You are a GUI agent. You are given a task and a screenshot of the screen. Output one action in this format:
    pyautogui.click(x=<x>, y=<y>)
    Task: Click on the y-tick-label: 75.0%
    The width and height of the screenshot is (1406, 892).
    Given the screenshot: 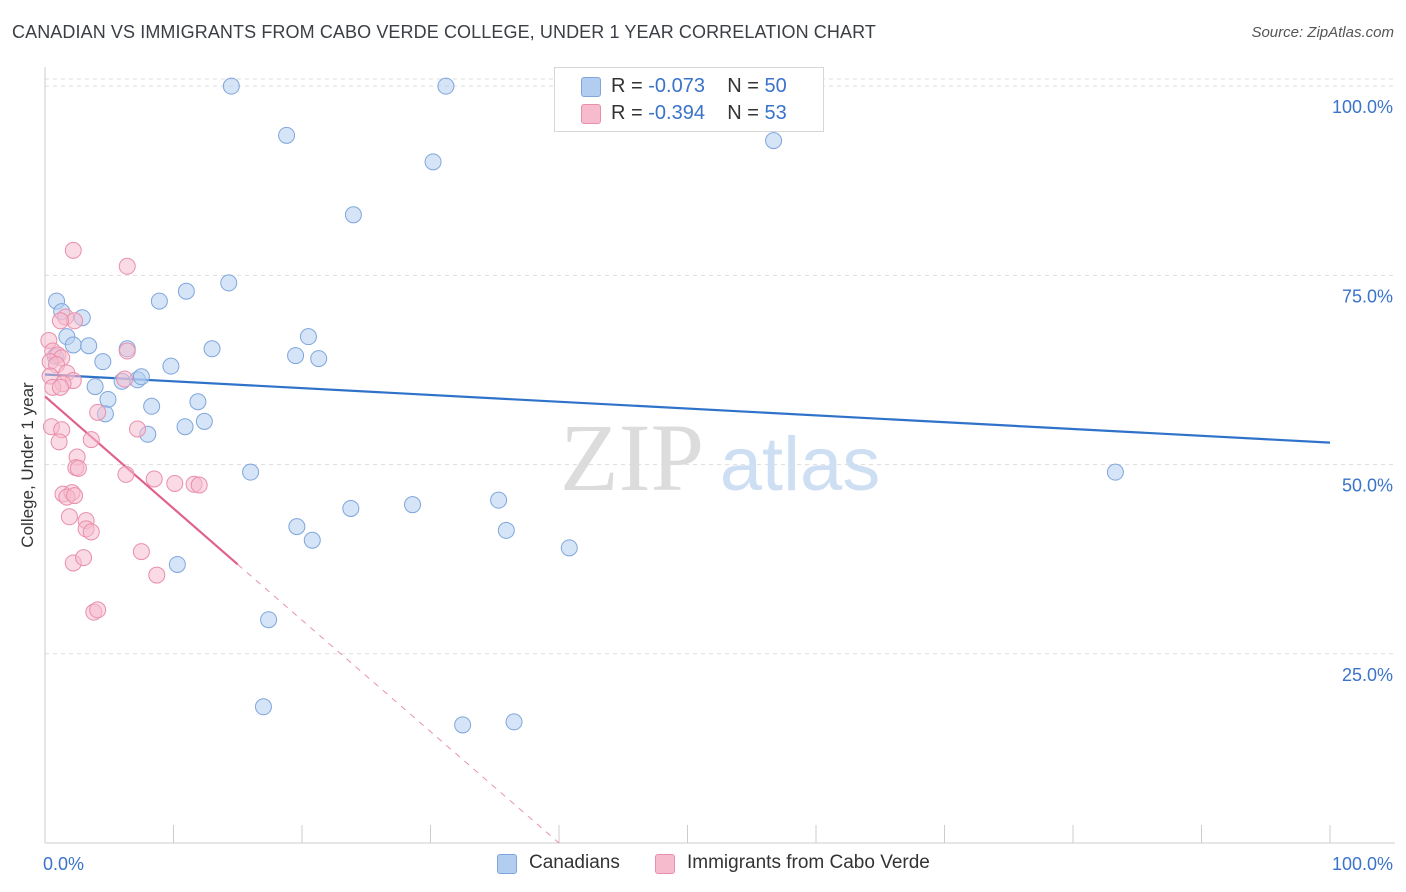 What is the action you would take?
    pyautogui.click(x=1367, y=296)
    